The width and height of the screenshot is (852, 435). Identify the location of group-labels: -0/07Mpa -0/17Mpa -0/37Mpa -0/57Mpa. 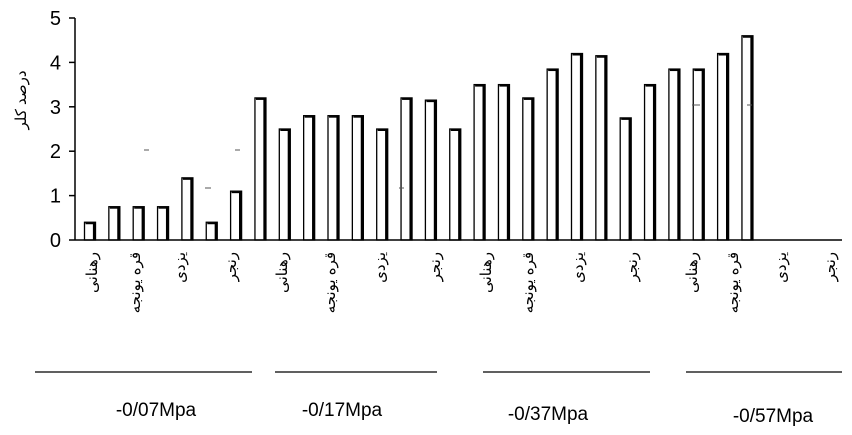
(465, 413).